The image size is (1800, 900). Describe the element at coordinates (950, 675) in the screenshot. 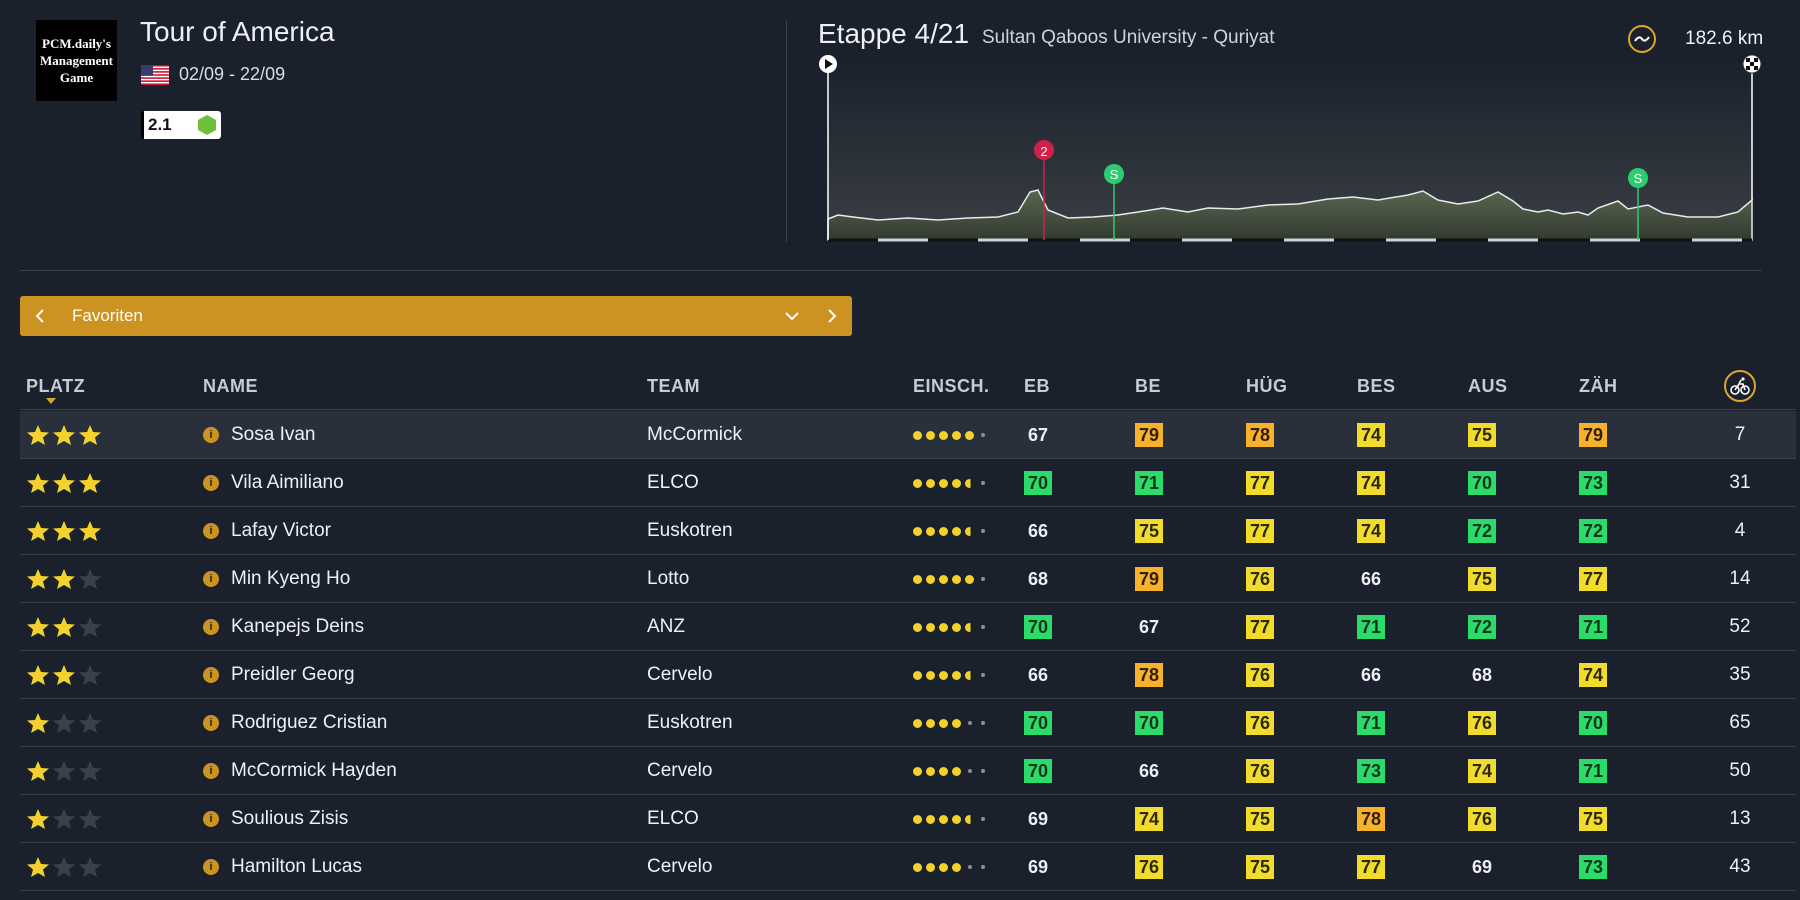

I see `rating-dots` at that location.